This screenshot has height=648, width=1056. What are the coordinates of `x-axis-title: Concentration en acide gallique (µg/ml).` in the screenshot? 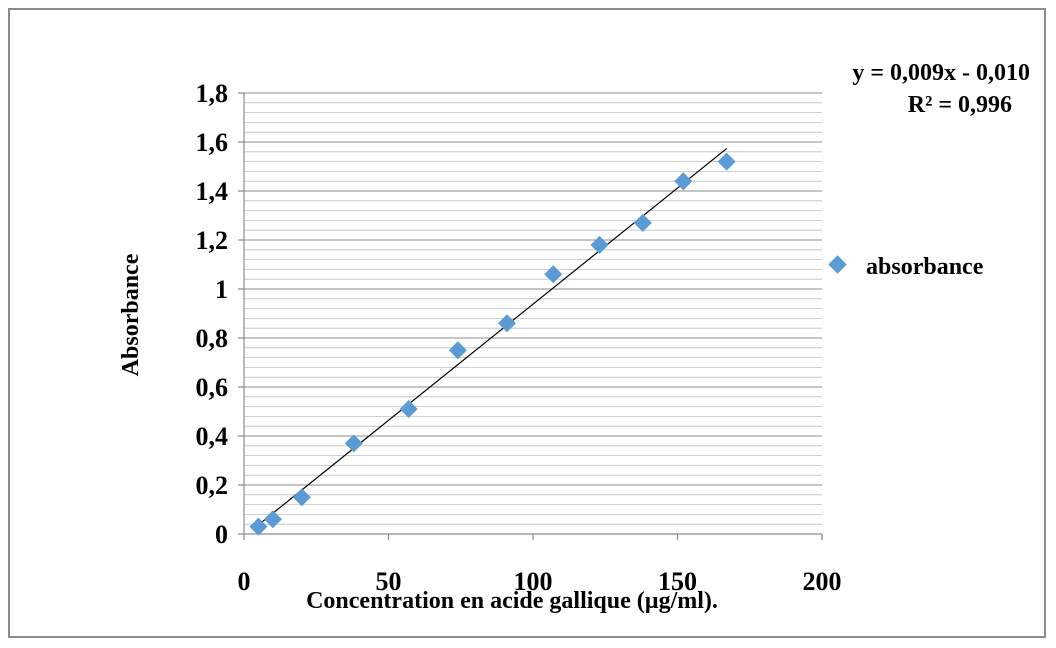 It's located at (512, 601).